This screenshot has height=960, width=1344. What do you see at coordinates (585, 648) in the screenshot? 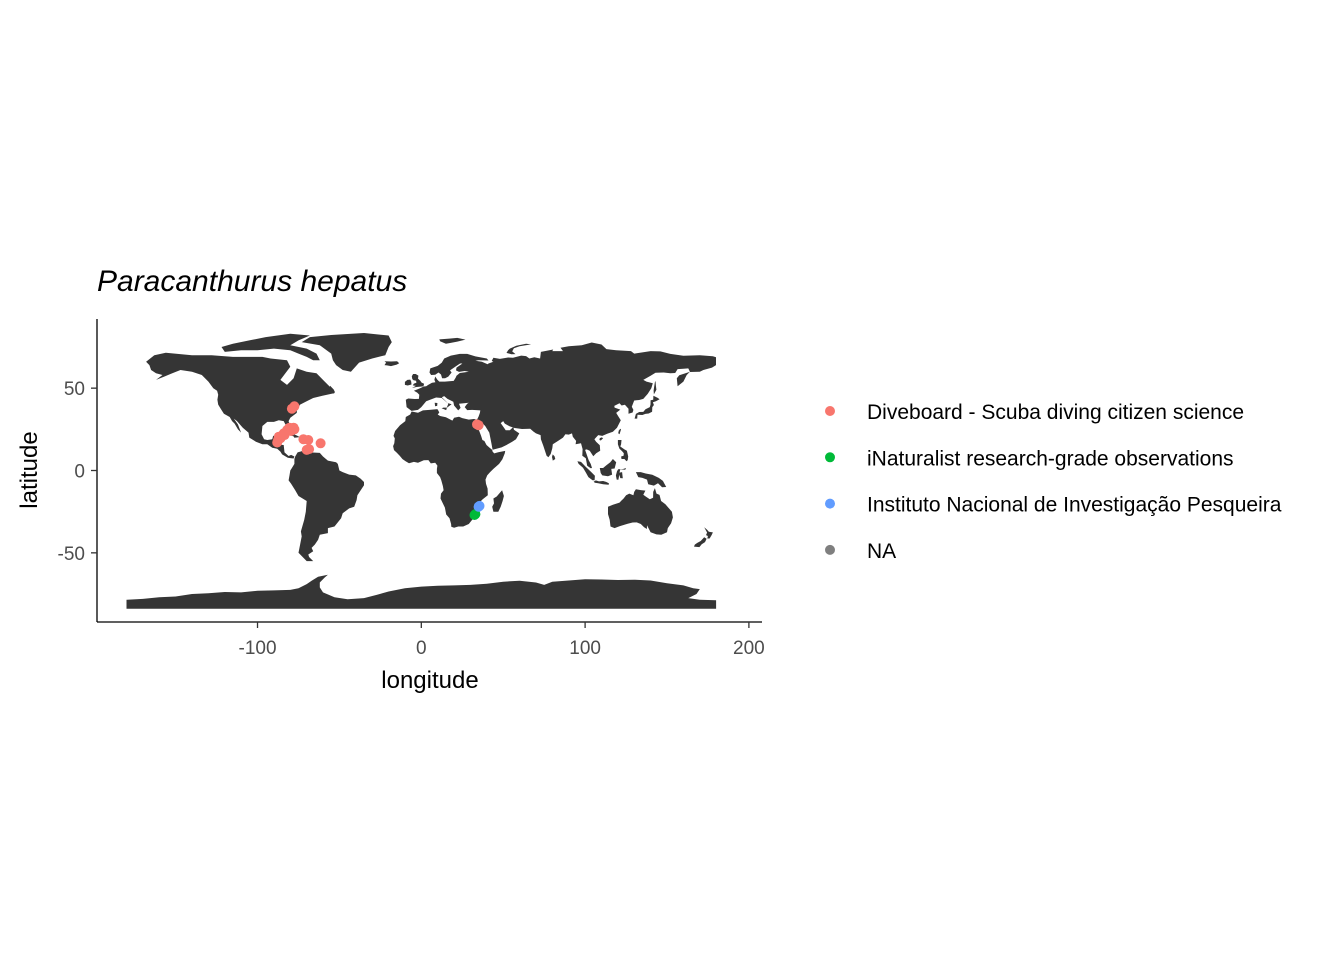
I see `x-tick-label: 100` at bounding box center [585, 648].